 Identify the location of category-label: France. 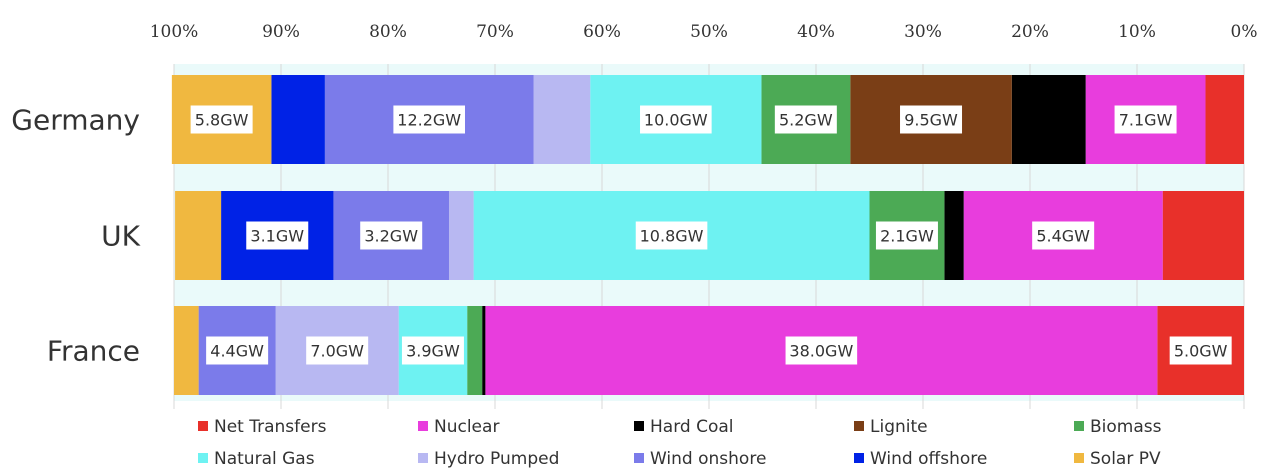
(93, 351).